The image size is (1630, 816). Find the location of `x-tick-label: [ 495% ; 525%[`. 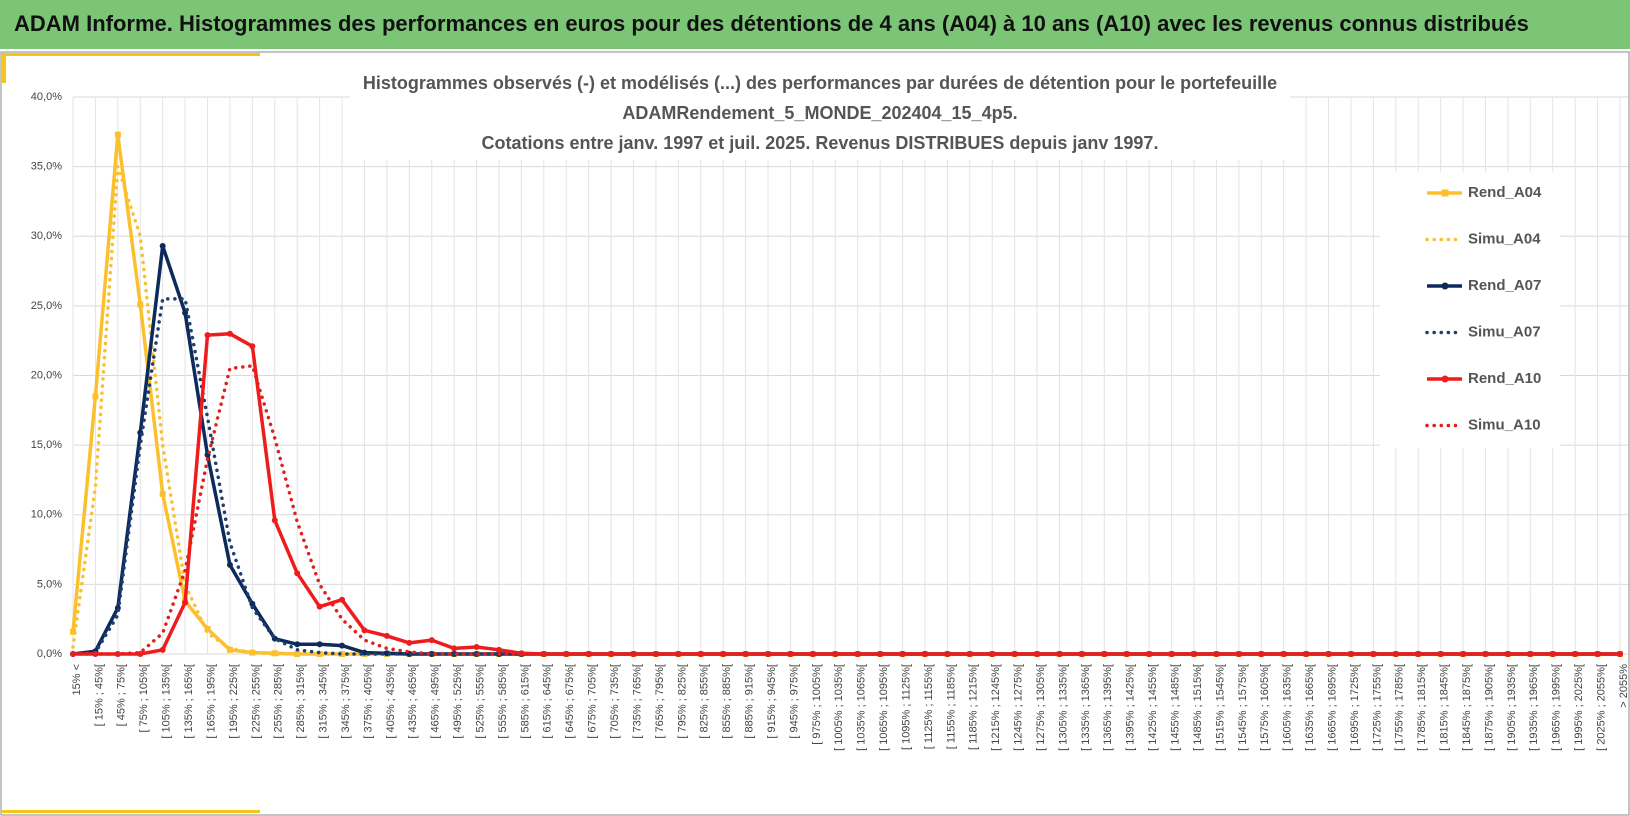

x-tick-label: [ 495% ; 525%[ is located at coordinates (458, 701).